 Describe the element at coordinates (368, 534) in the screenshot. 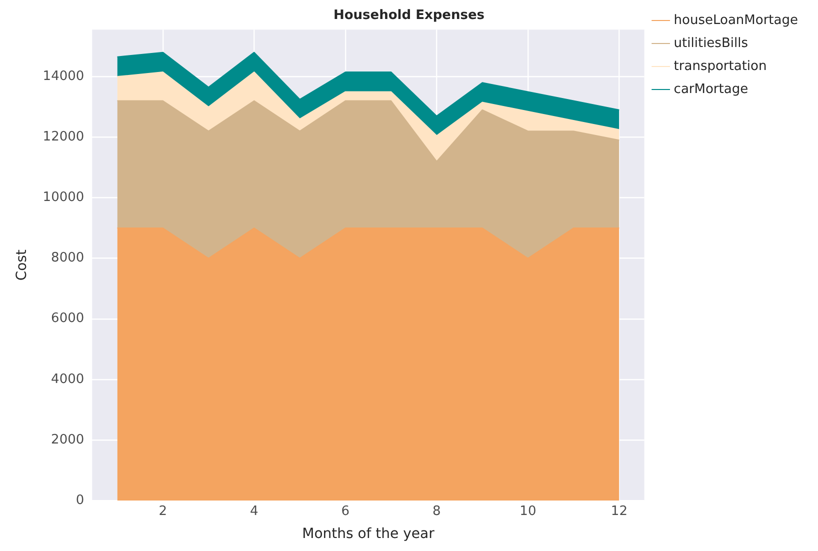

I see `x-axis-title: Months of the year` at that location.